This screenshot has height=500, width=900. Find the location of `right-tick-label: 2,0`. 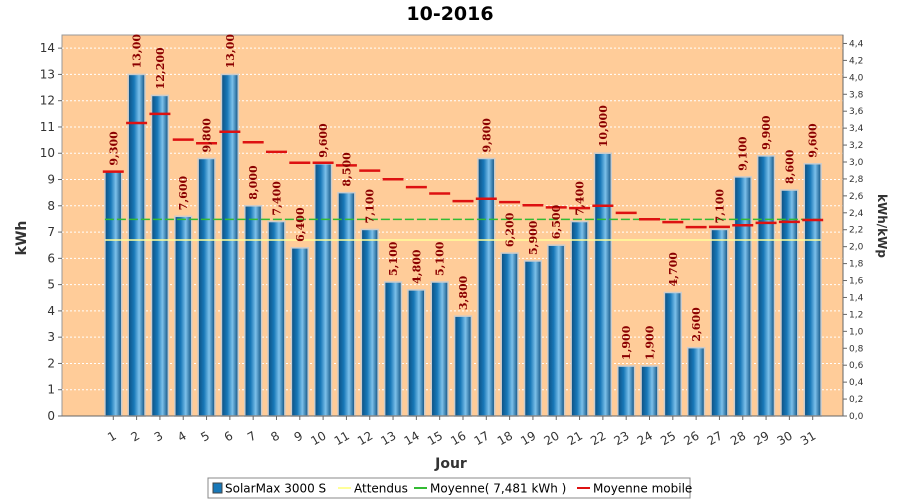

right-tick-label: 2,0 is located at coordinates (856, 248).